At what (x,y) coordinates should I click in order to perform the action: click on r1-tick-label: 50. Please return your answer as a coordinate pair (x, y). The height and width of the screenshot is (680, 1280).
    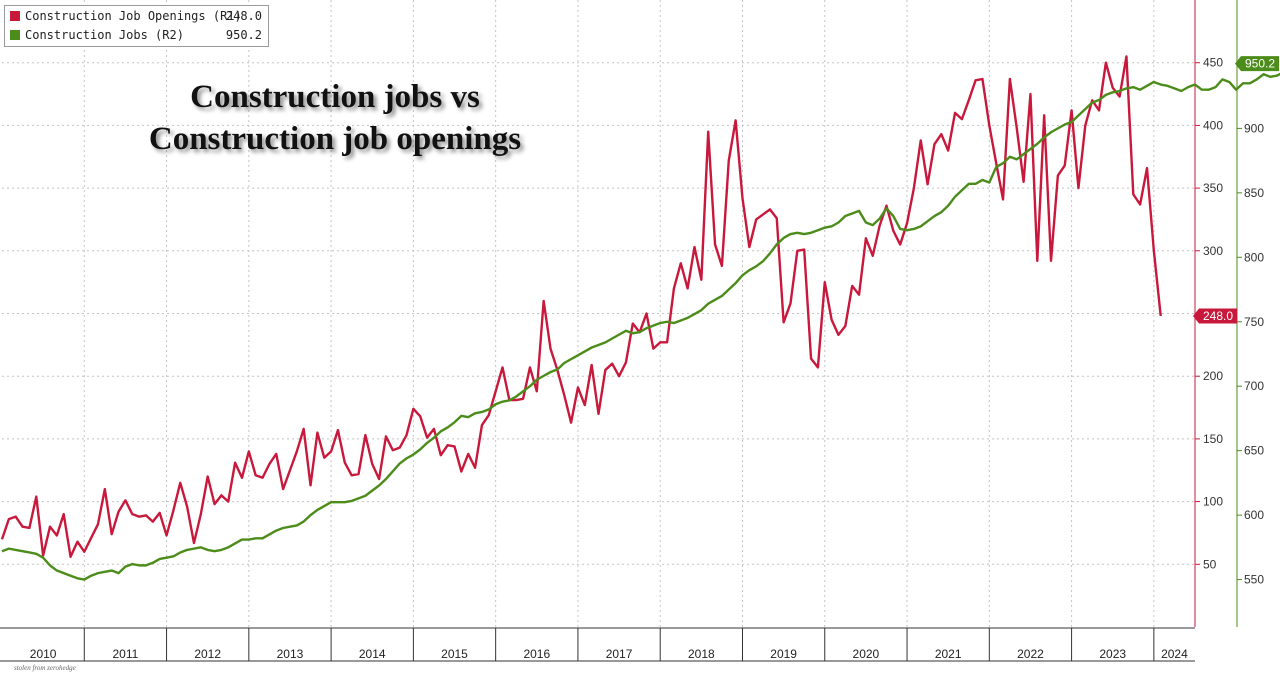
    Looking at the image, I should click on (1210, 564).